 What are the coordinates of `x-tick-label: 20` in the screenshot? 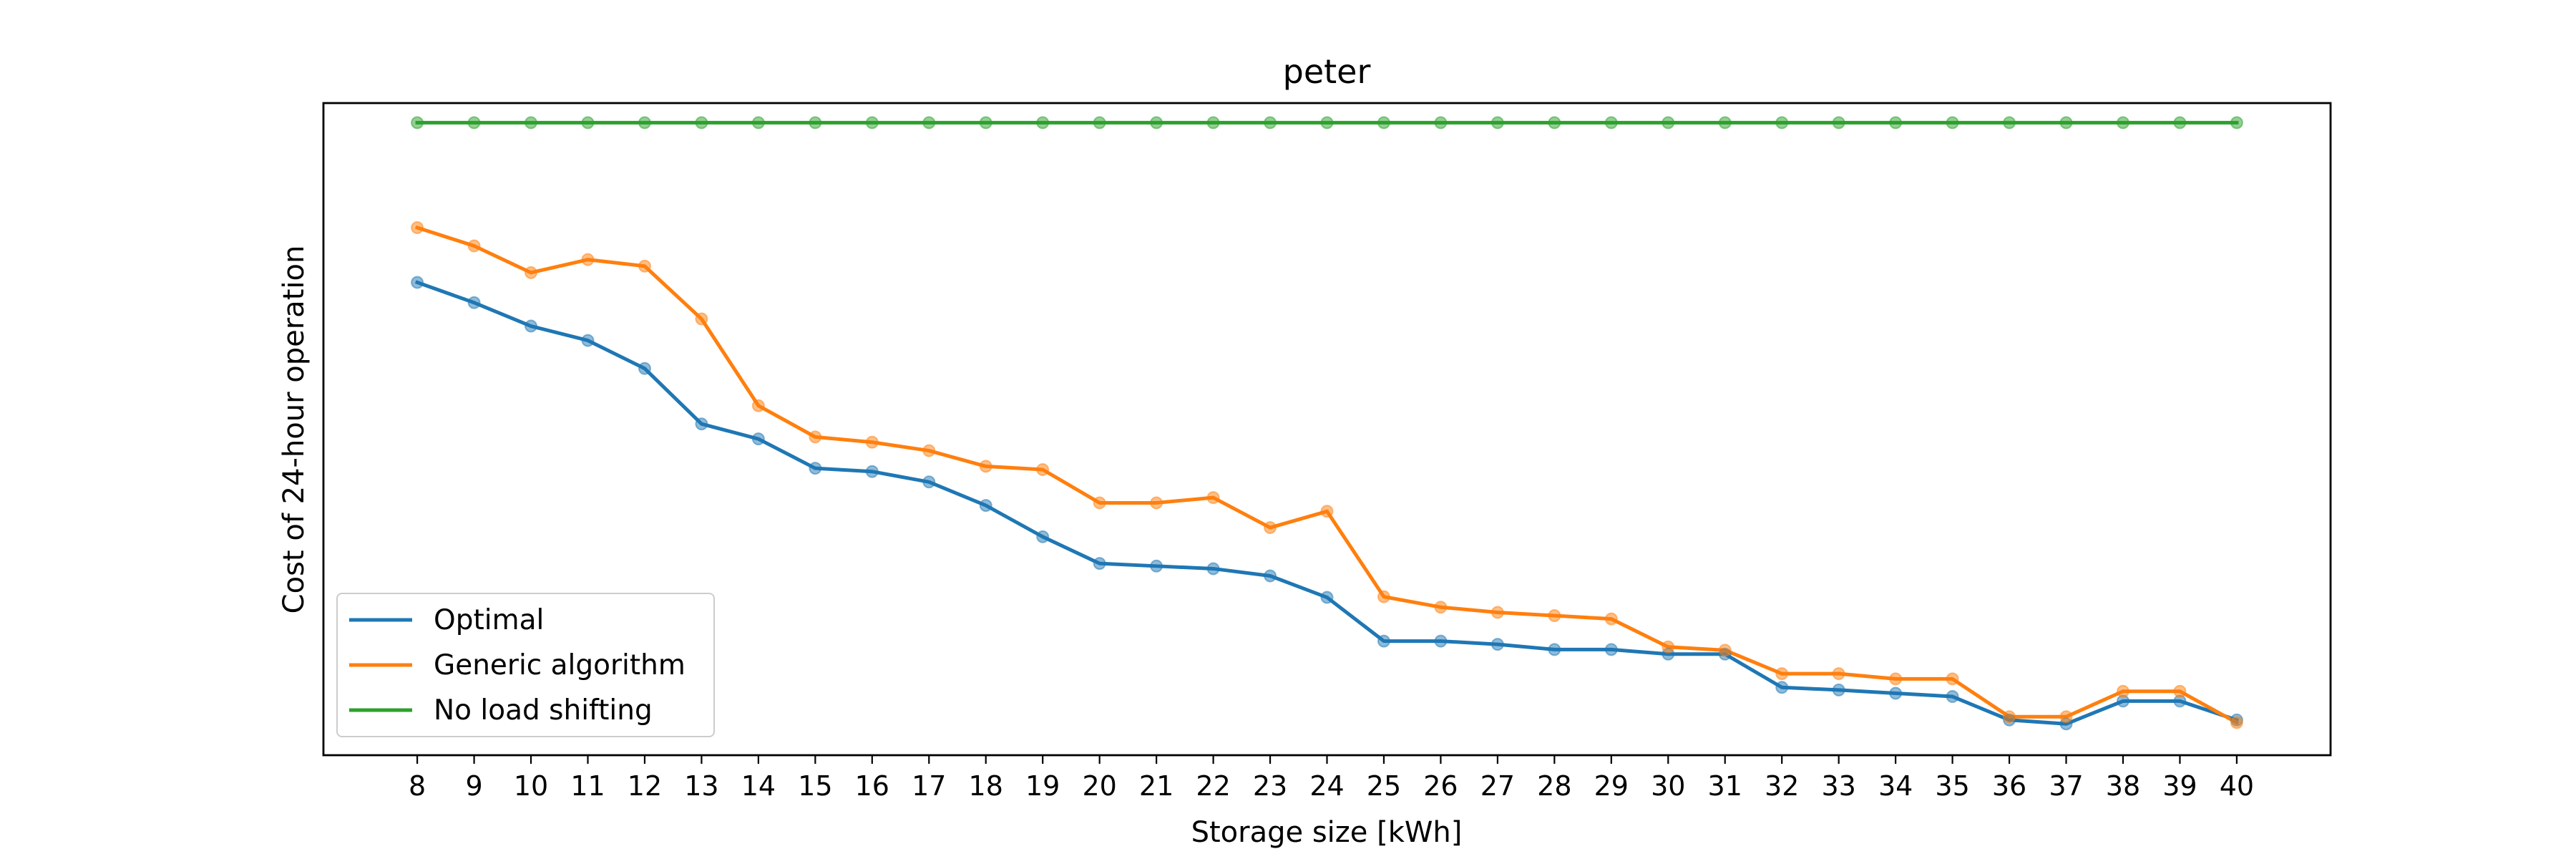 It's located at (1099, 786).